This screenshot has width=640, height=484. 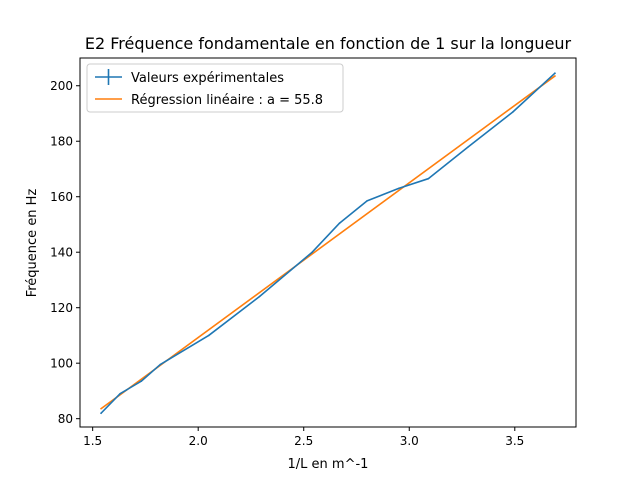 I want to click on x-tick-label: 1.5, so click(x=92, y=441).